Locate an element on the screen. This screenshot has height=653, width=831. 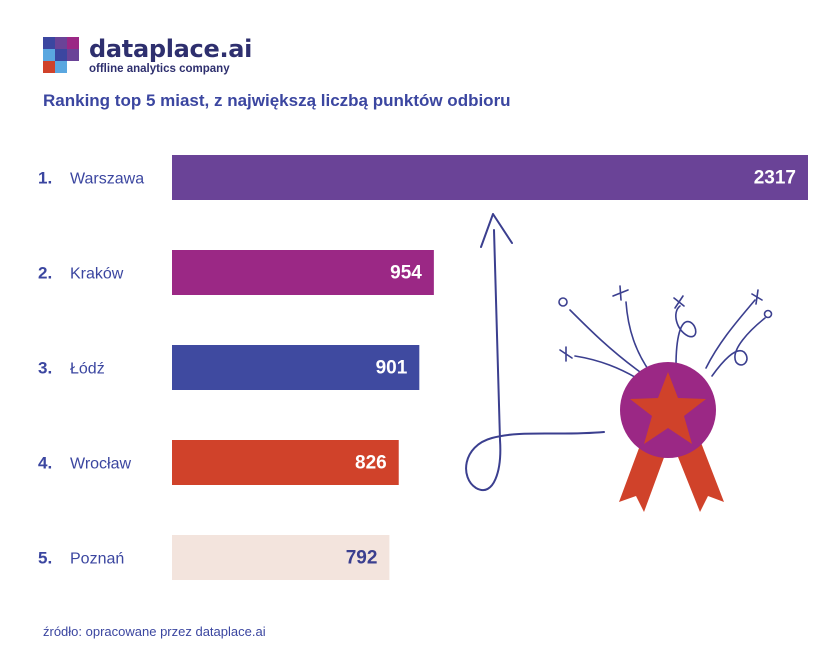
category-label: Łódź is located at coordinates (87, 369).